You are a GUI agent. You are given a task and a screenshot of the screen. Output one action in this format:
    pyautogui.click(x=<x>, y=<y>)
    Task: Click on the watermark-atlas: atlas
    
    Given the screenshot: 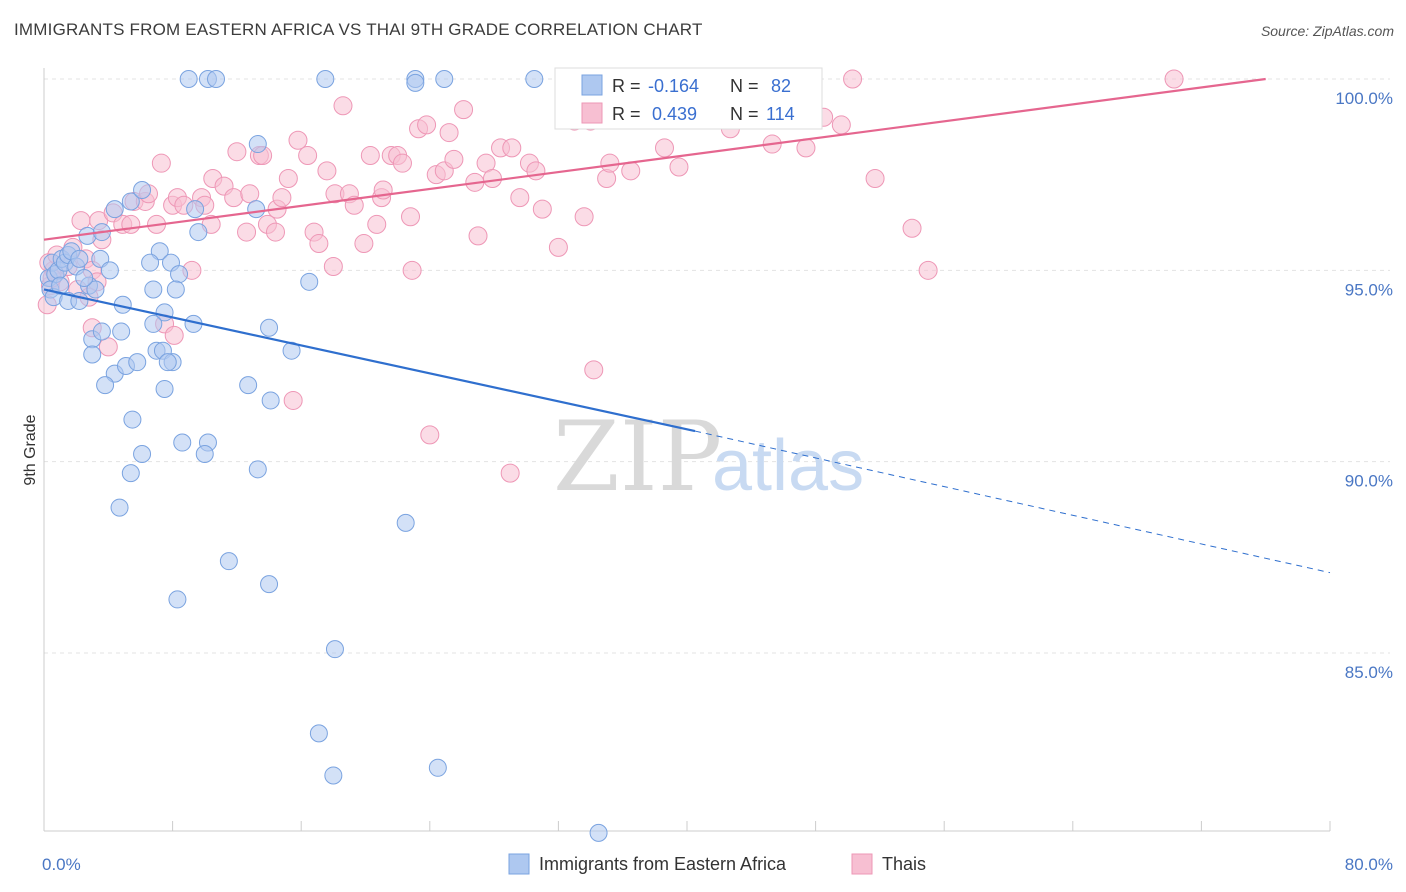 What is the action you would take?
    pyautogui.click(x=788, y=466)
    